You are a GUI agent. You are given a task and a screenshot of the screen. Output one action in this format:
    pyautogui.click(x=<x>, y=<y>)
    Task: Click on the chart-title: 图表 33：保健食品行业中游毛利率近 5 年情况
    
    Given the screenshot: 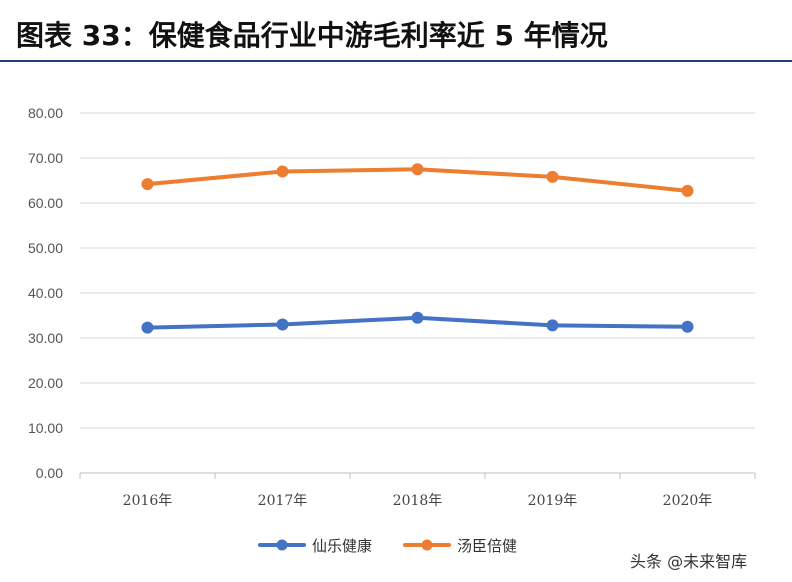 What is the action you would take?
    pyautogui.click(x=312, y=35)
    